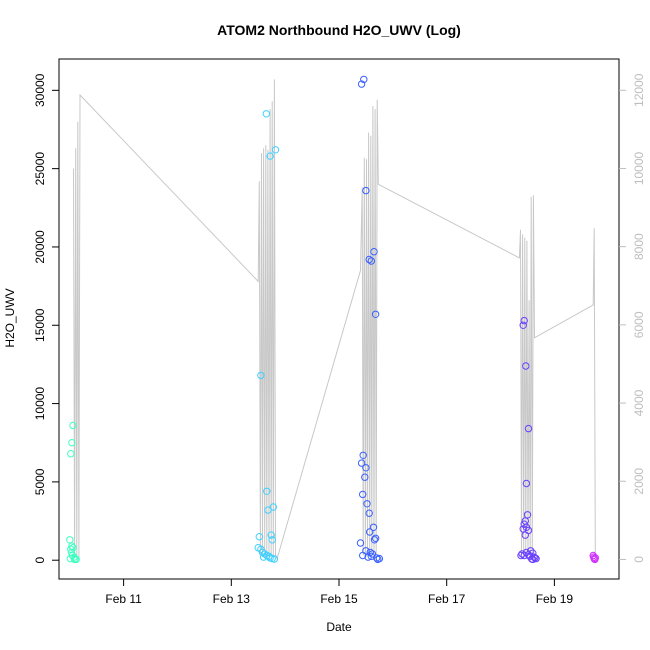  What do you see at coordinates (40, 90) in the screenshot?
I see `y-tick-label: 30000` at bounding box center [40, 90].